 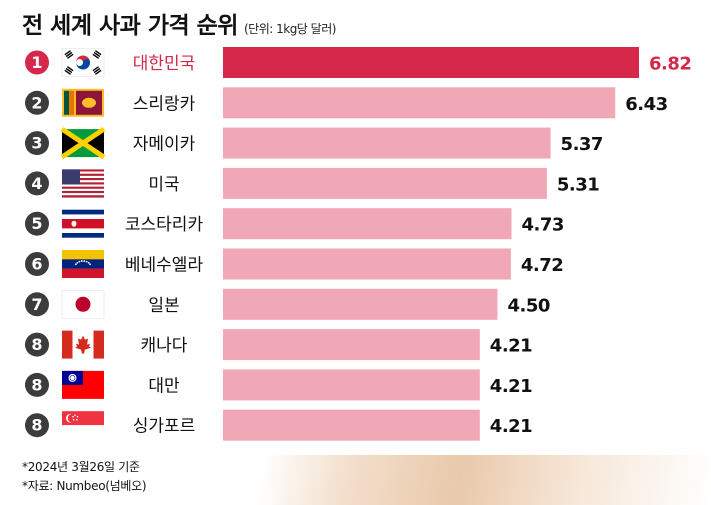 What do you see at coordinates (83, 143) in the screenshot?
I see `flag-jamaica-icon` at bounding box center [83, 143].